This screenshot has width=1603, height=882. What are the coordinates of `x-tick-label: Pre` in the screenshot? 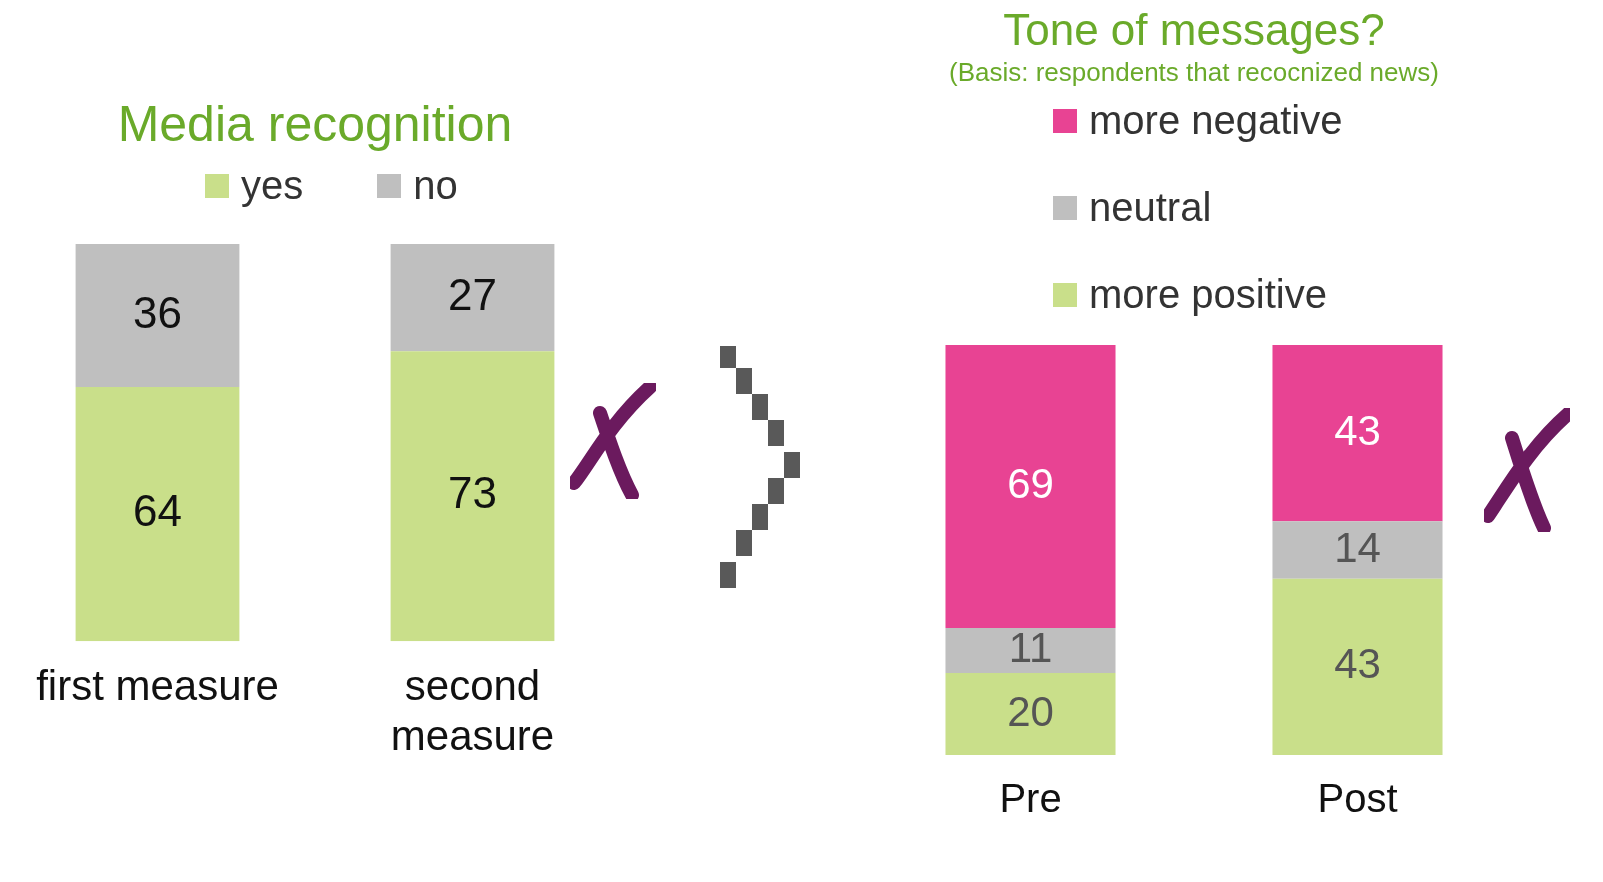 It's located at (1030, 798).